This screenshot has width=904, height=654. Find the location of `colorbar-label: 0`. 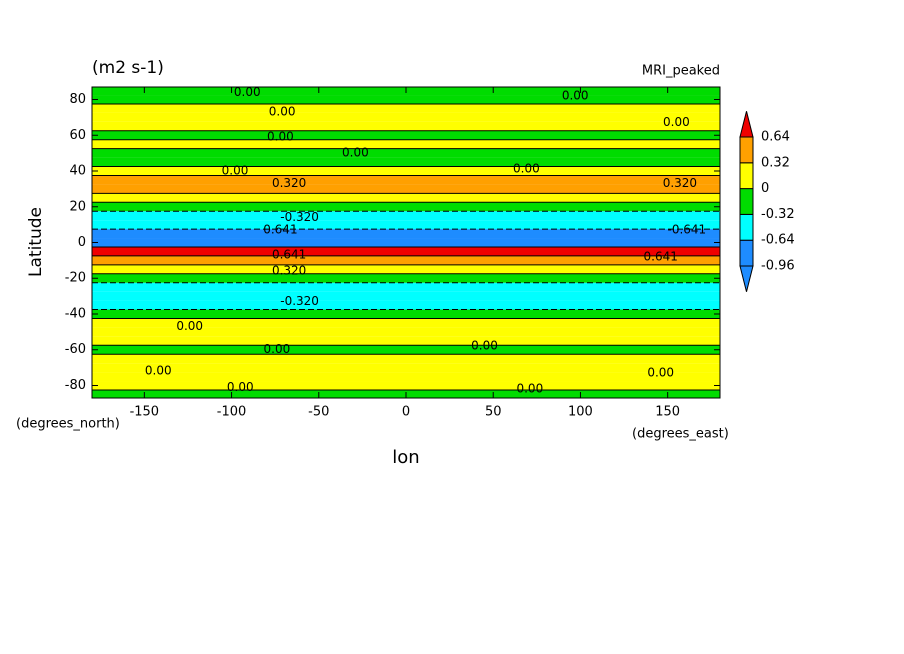

colorbar-label: 0 is located at coordinates (765, 188).